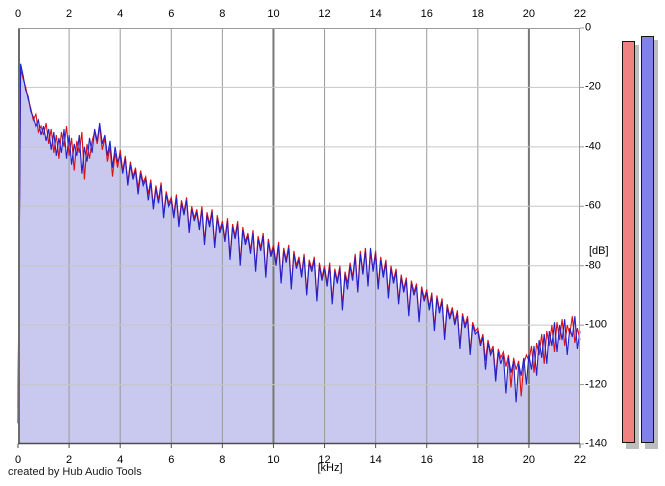 The width and height of the screenshot is (665, 486). Describe the element at coordinates (593, 86) in the screenshot. I see `y-tick-label: -20` at that location.